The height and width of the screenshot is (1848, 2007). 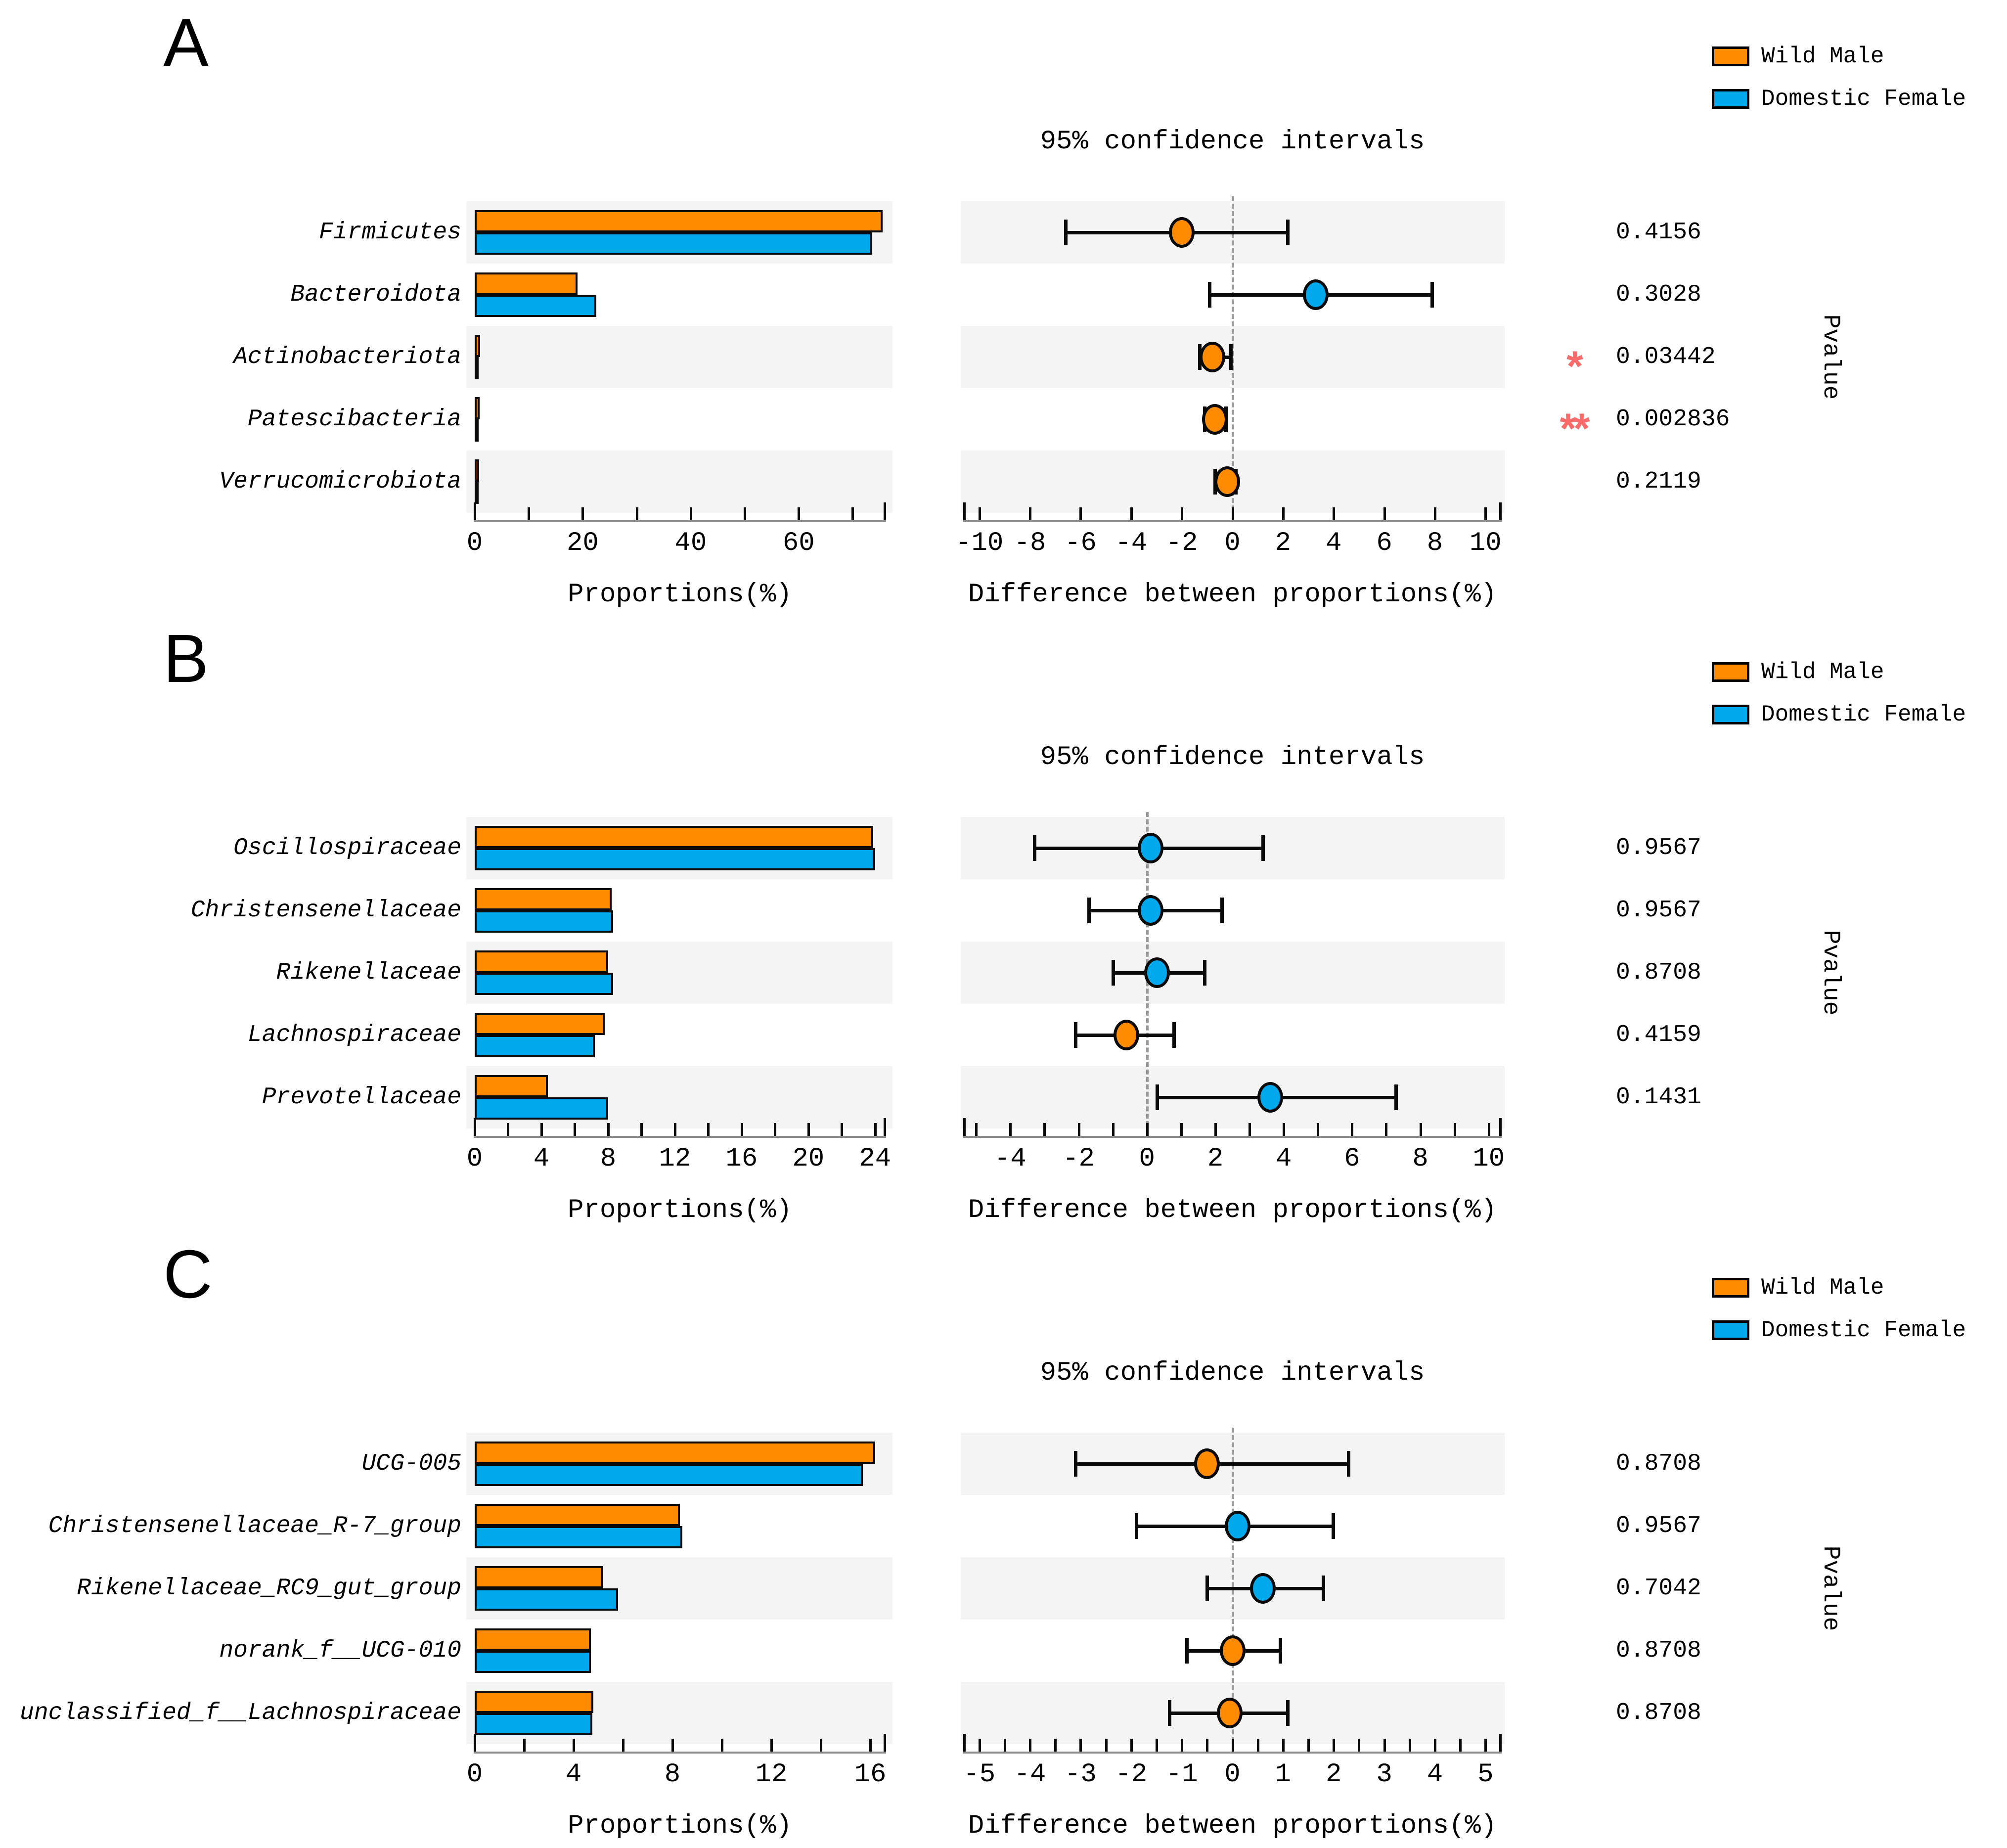 What do you see at coordinates (1673, 419) in the screenshot?
I see `pvalue-text: 0.002836` at bounding box center [1673, 419].